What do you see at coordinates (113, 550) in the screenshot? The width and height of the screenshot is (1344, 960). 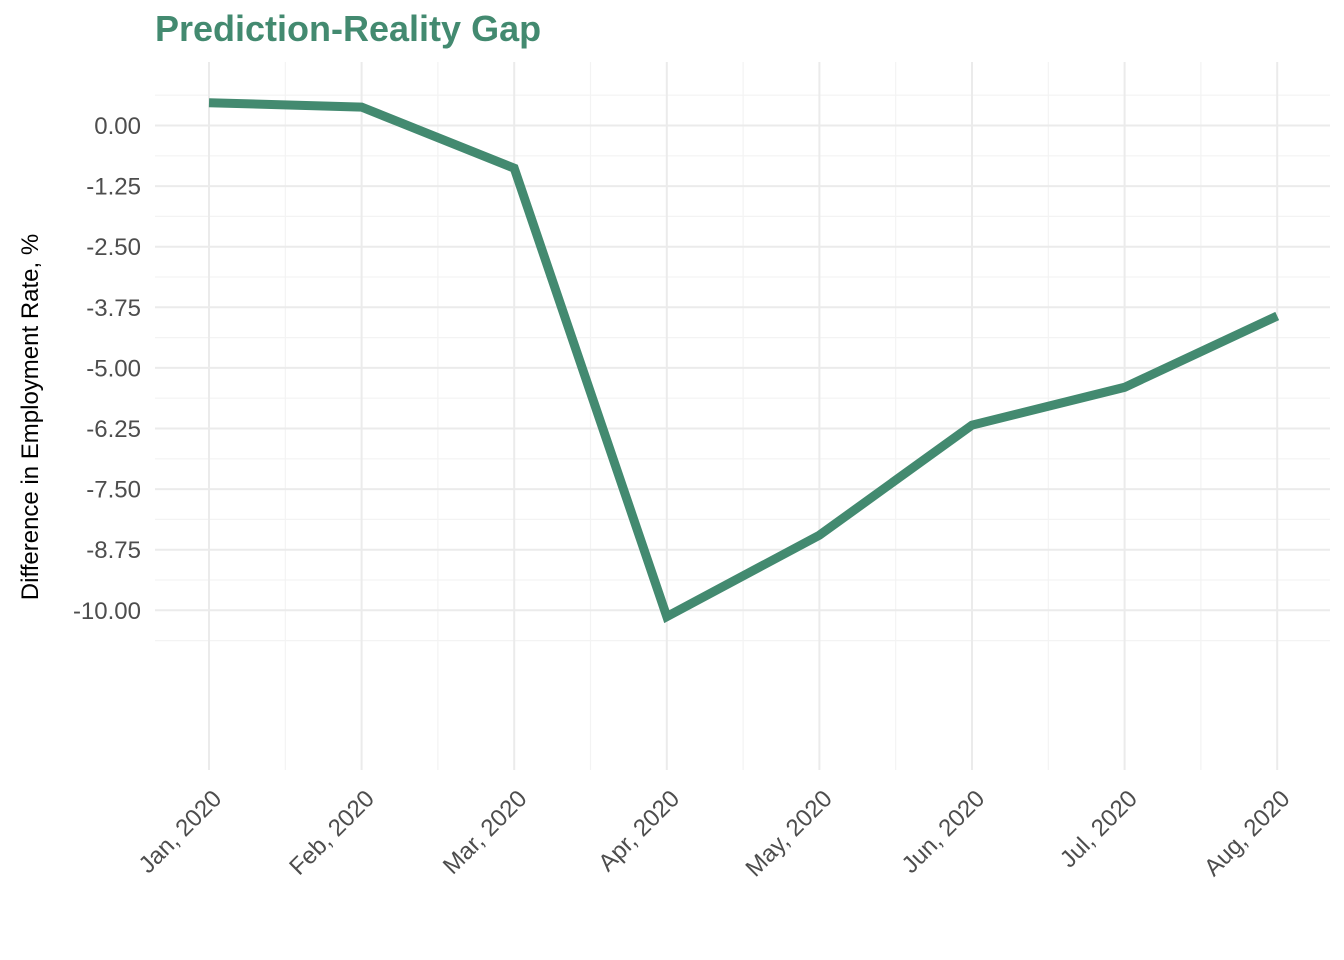 I see `y-tick-label: -8.75` at bounding box center [113, 550].